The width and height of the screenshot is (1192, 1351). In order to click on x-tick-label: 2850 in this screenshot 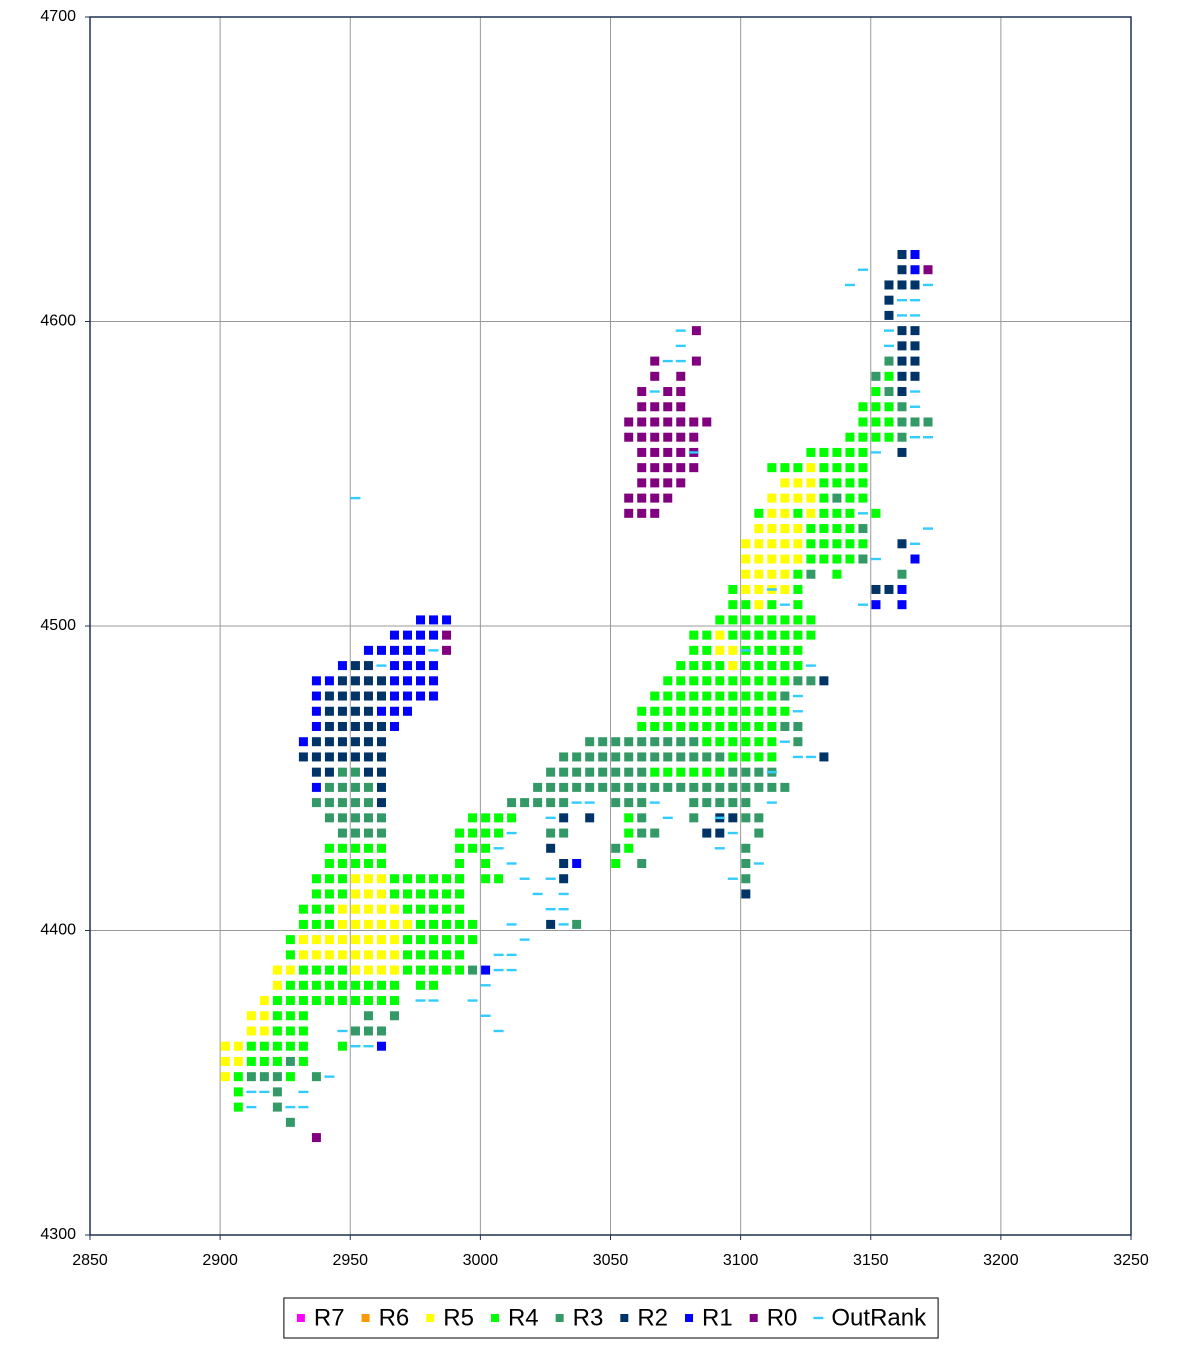, I will do `click(90, 1260)`.